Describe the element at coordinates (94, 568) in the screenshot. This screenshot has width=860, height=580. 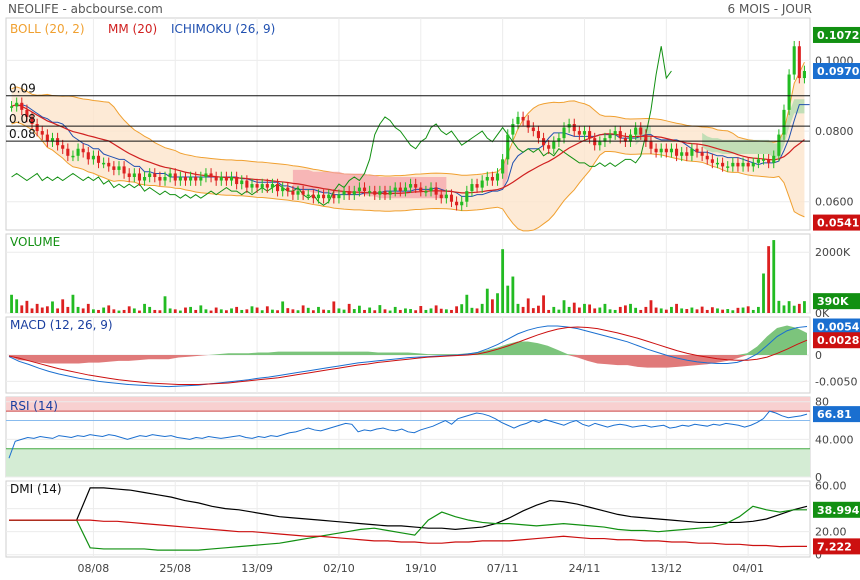
I see `x-tick-label: 08/08` at that location.